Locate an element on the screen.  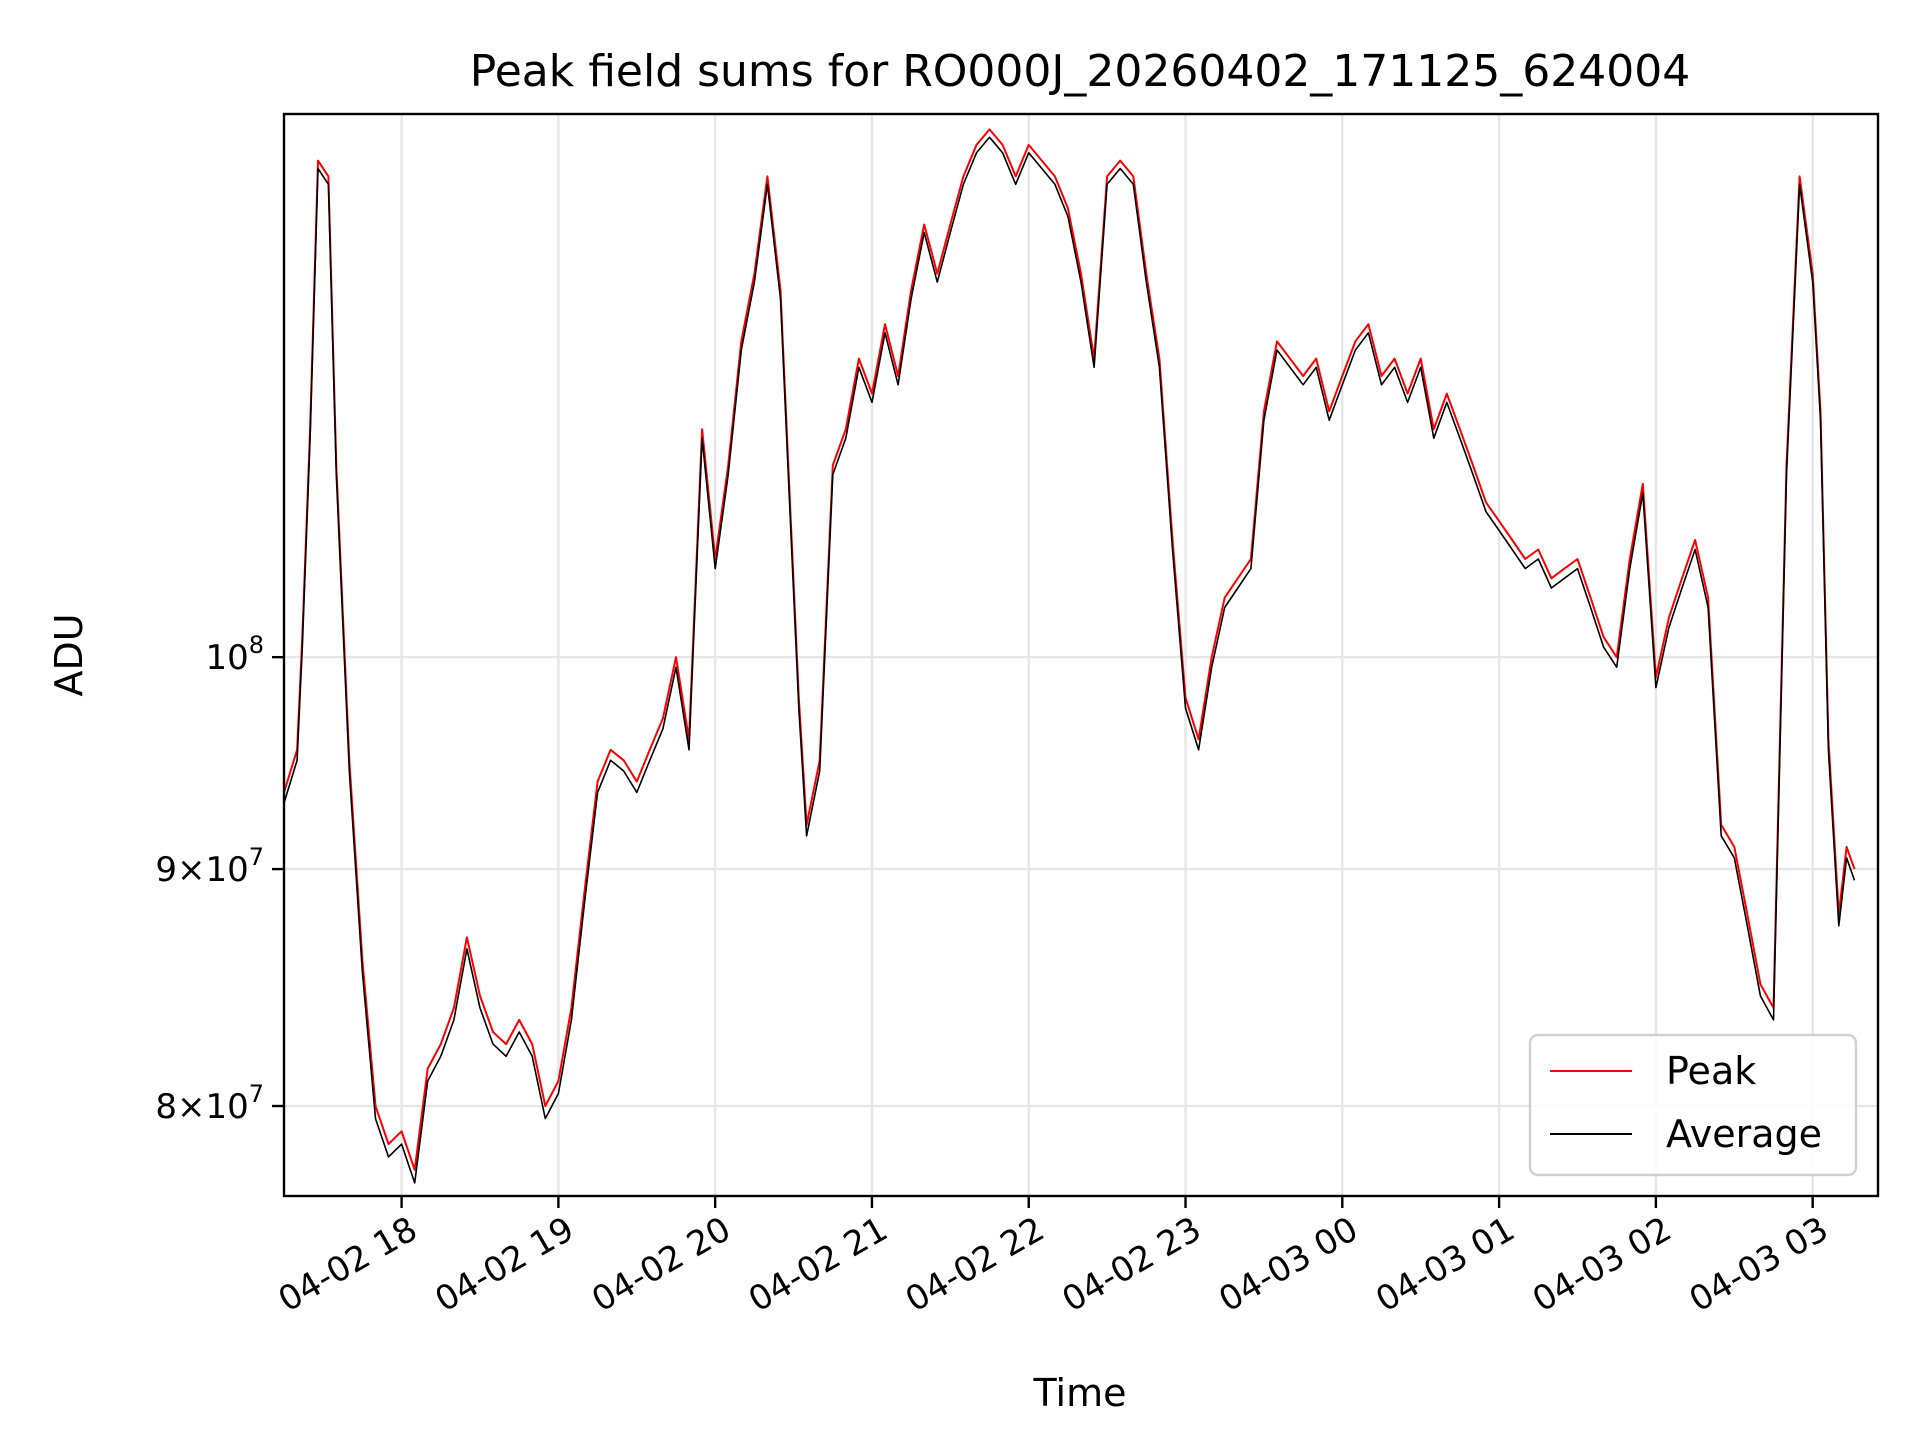
x-tick-label: 04-03 00 is located at coordinates (1288, 1264).